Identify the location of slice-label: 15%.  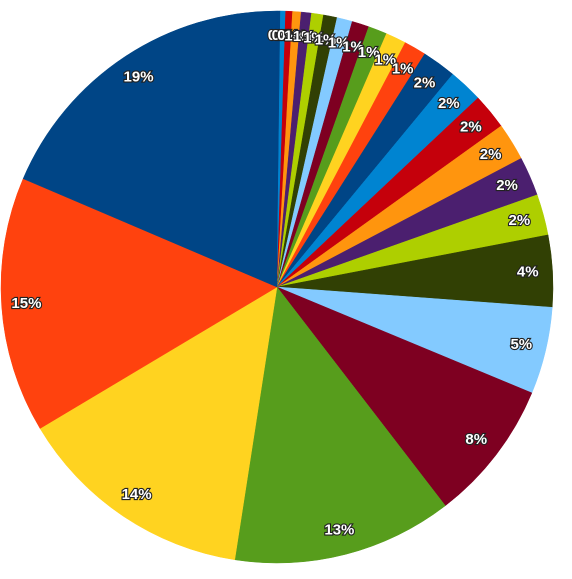
(26, 303).